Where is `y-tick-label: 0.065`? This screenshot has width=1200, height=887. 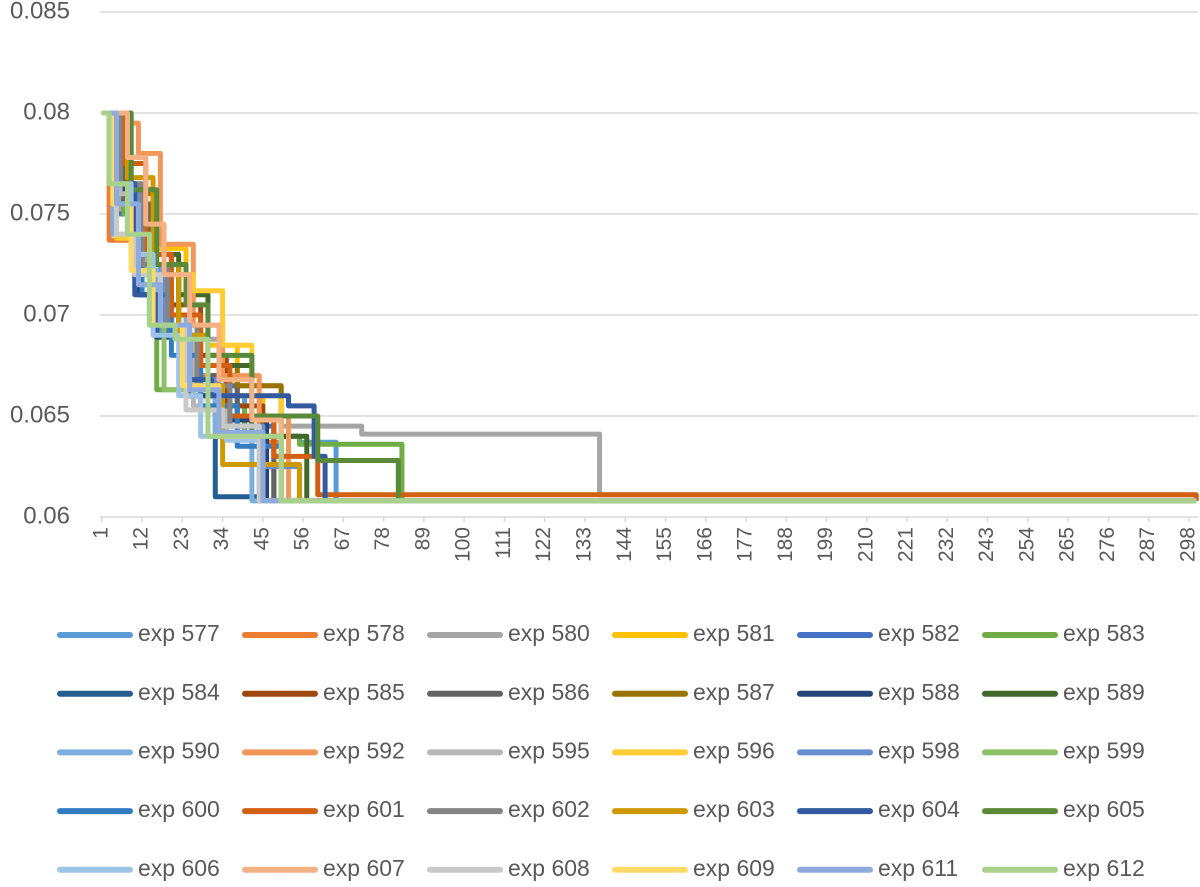 y-tick-label: 0.065 is located at coordinates (40, 414).